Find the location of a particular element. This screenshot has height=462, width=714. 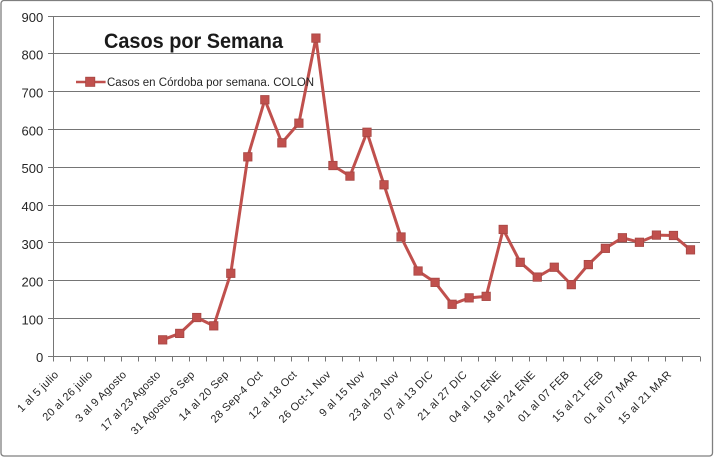

svg-text: 0 is located at coordinates (39, 357).